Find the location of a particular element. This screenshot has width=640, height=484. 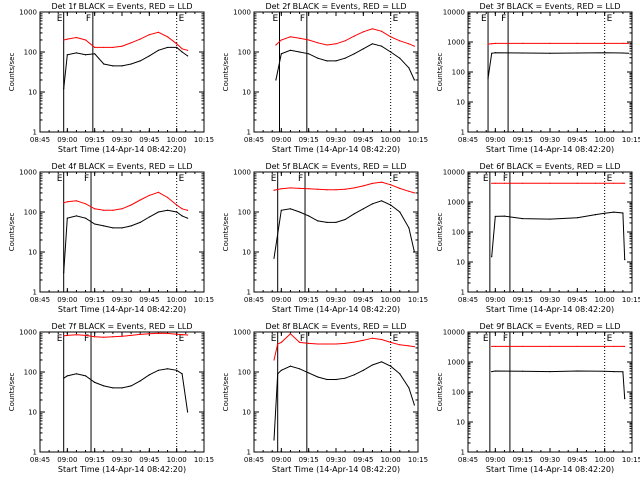

panel-4-y-axis-label: Counts/sec is located at coordinates (12, 232).